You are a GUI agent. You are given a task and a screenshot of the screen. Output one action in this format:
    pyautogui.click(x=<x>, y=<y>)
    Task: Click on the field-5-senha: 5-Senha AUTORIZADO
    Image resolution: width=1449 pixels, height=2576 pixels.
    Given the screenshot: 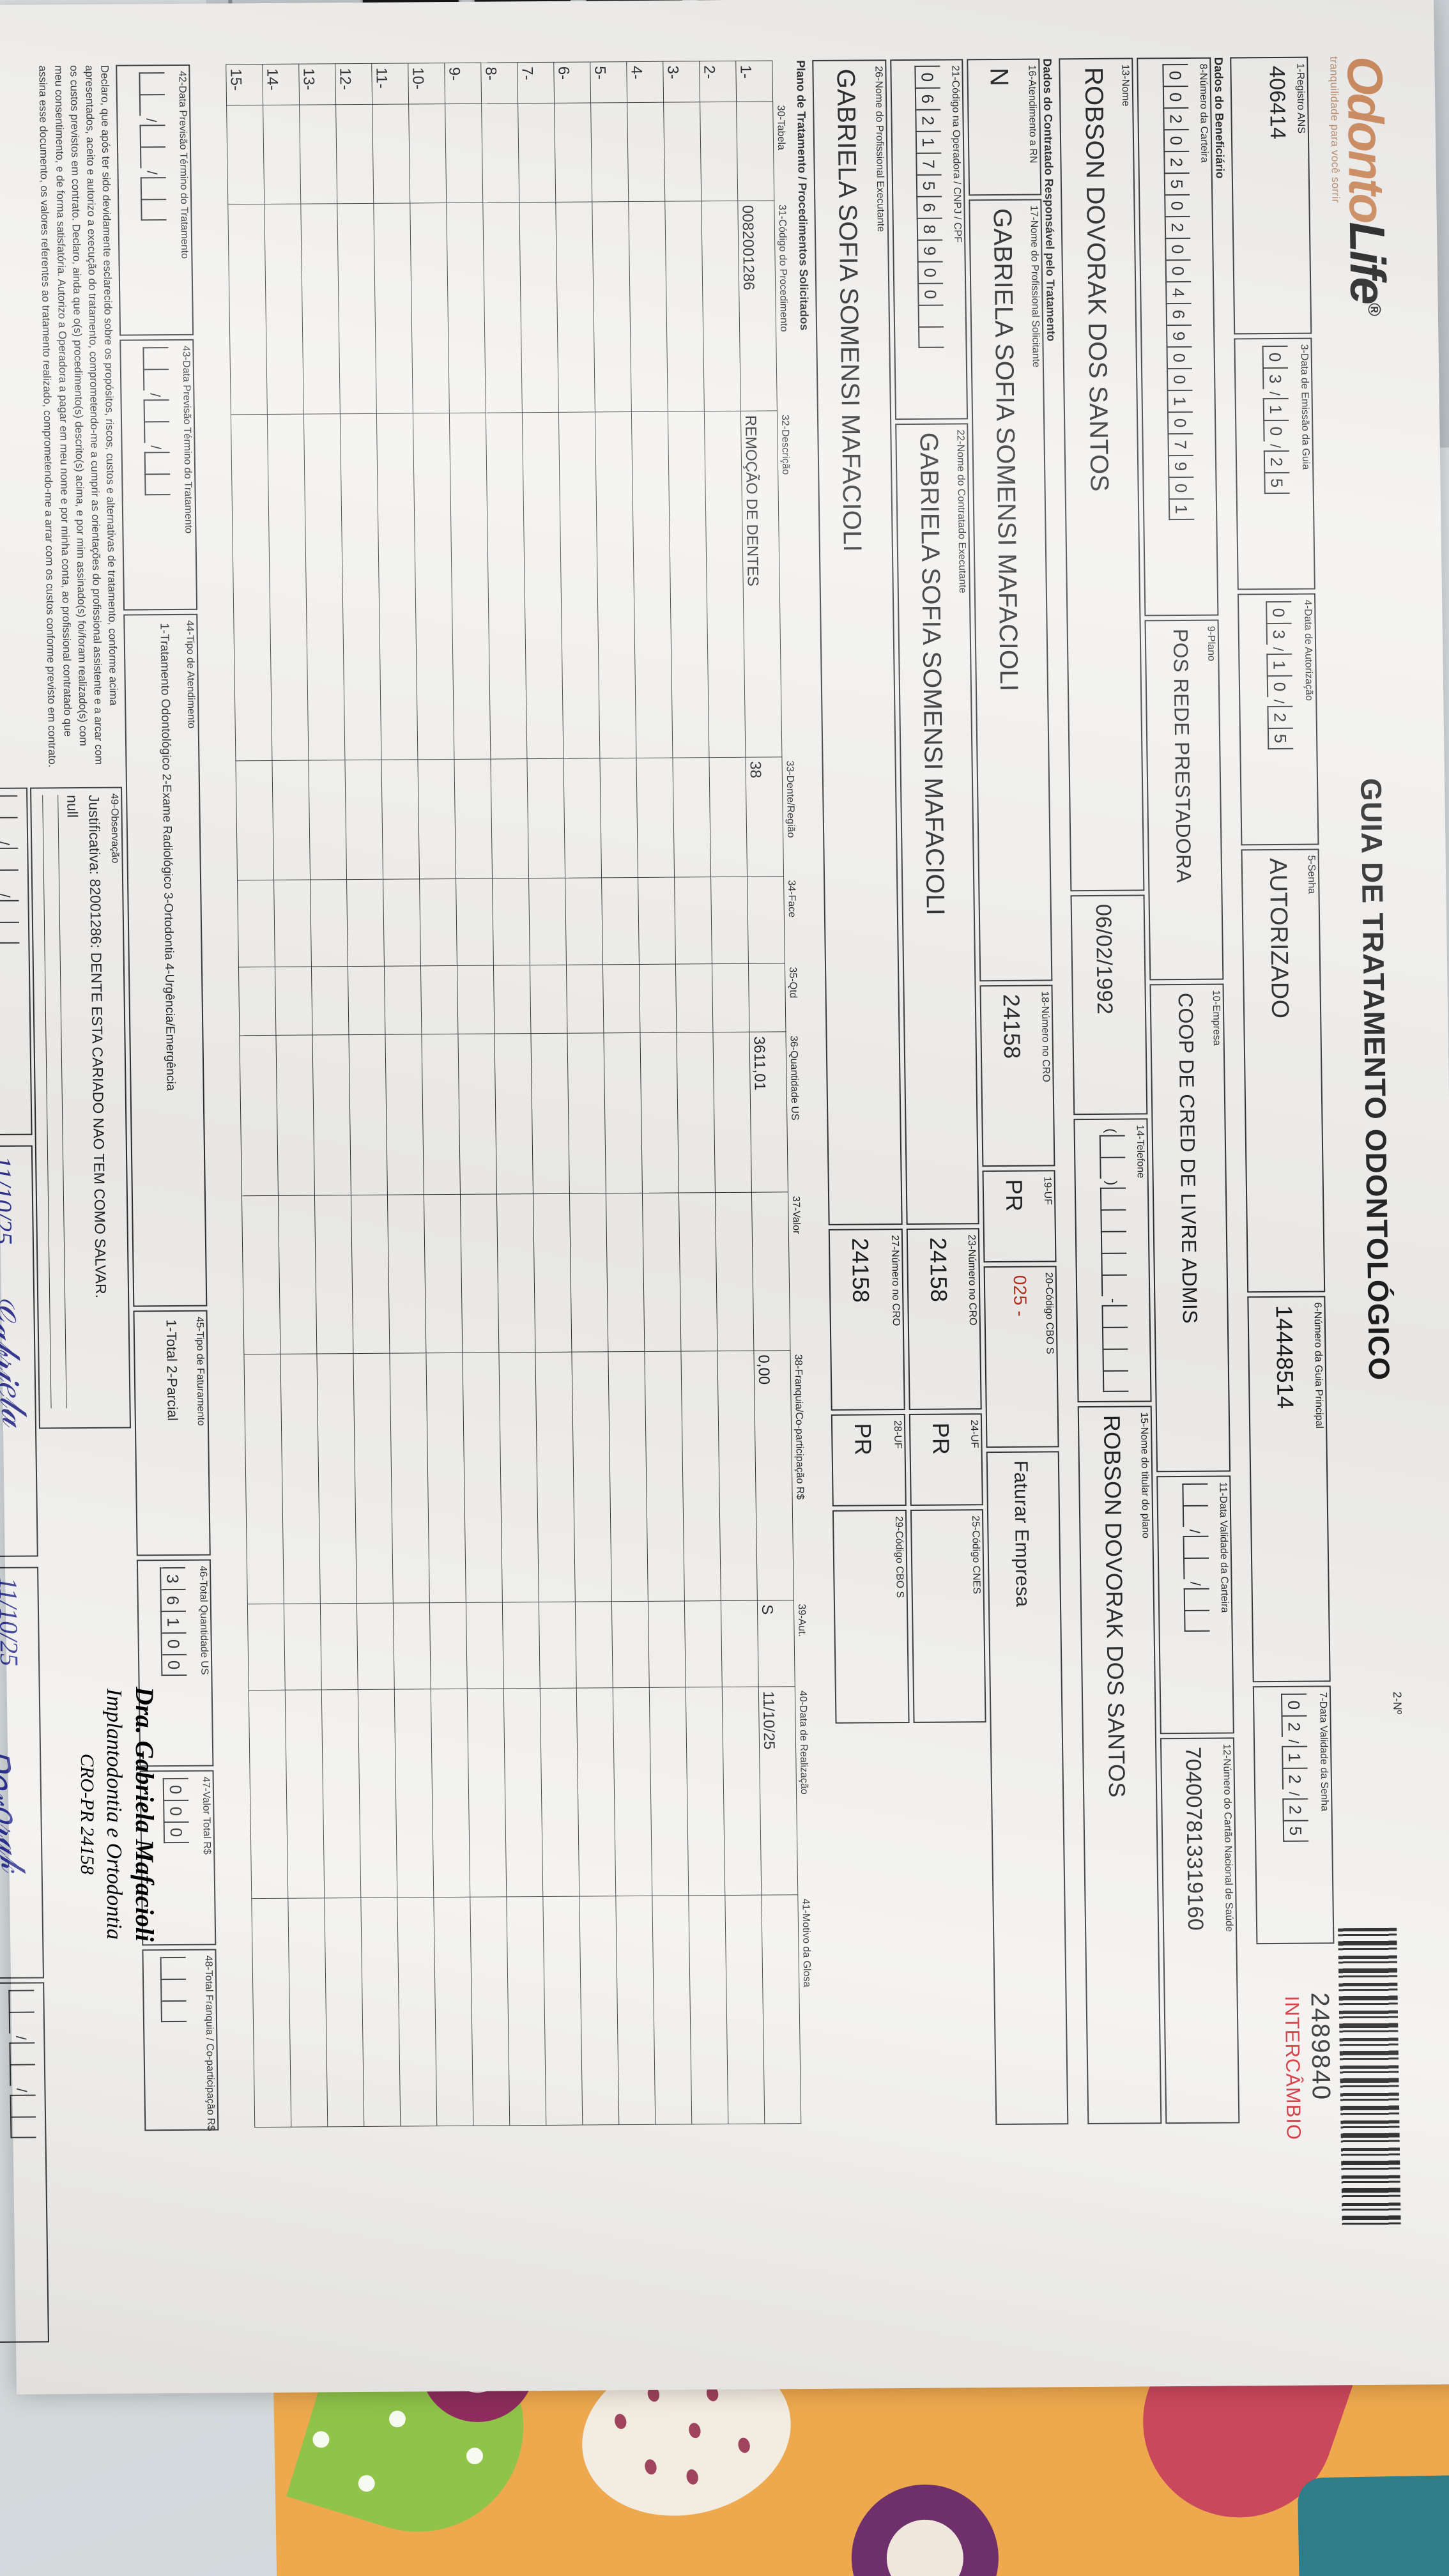 What is the action you would take?
    pyautogui.click(x=1283, y=1070)
    